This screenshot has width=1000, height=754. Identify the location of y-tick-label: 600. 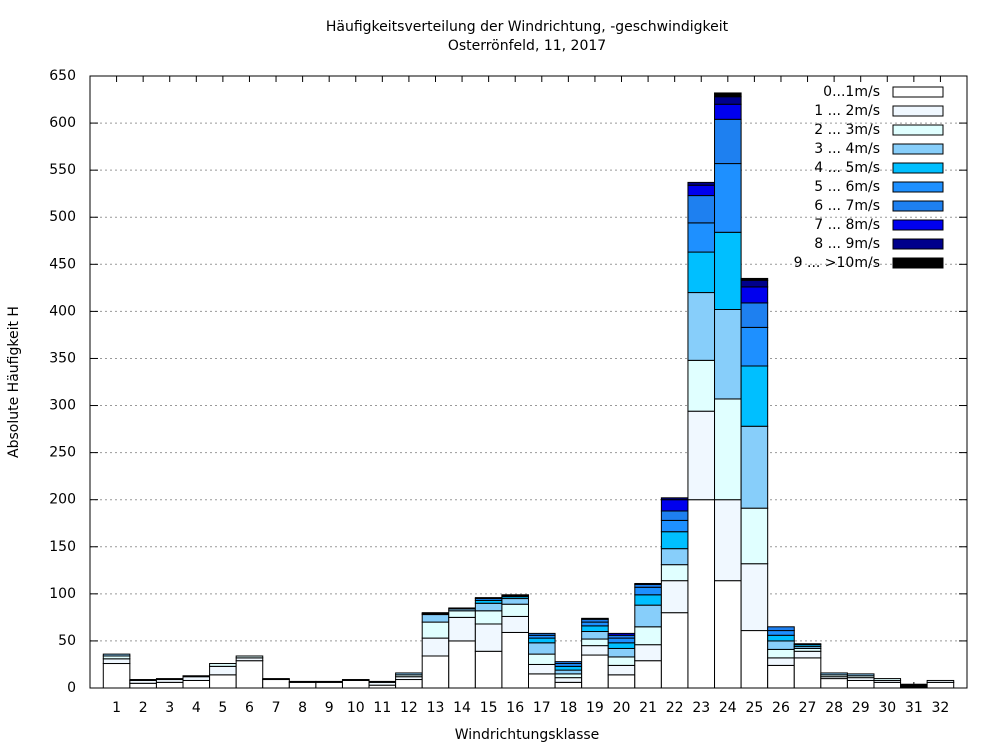
(62, 123).